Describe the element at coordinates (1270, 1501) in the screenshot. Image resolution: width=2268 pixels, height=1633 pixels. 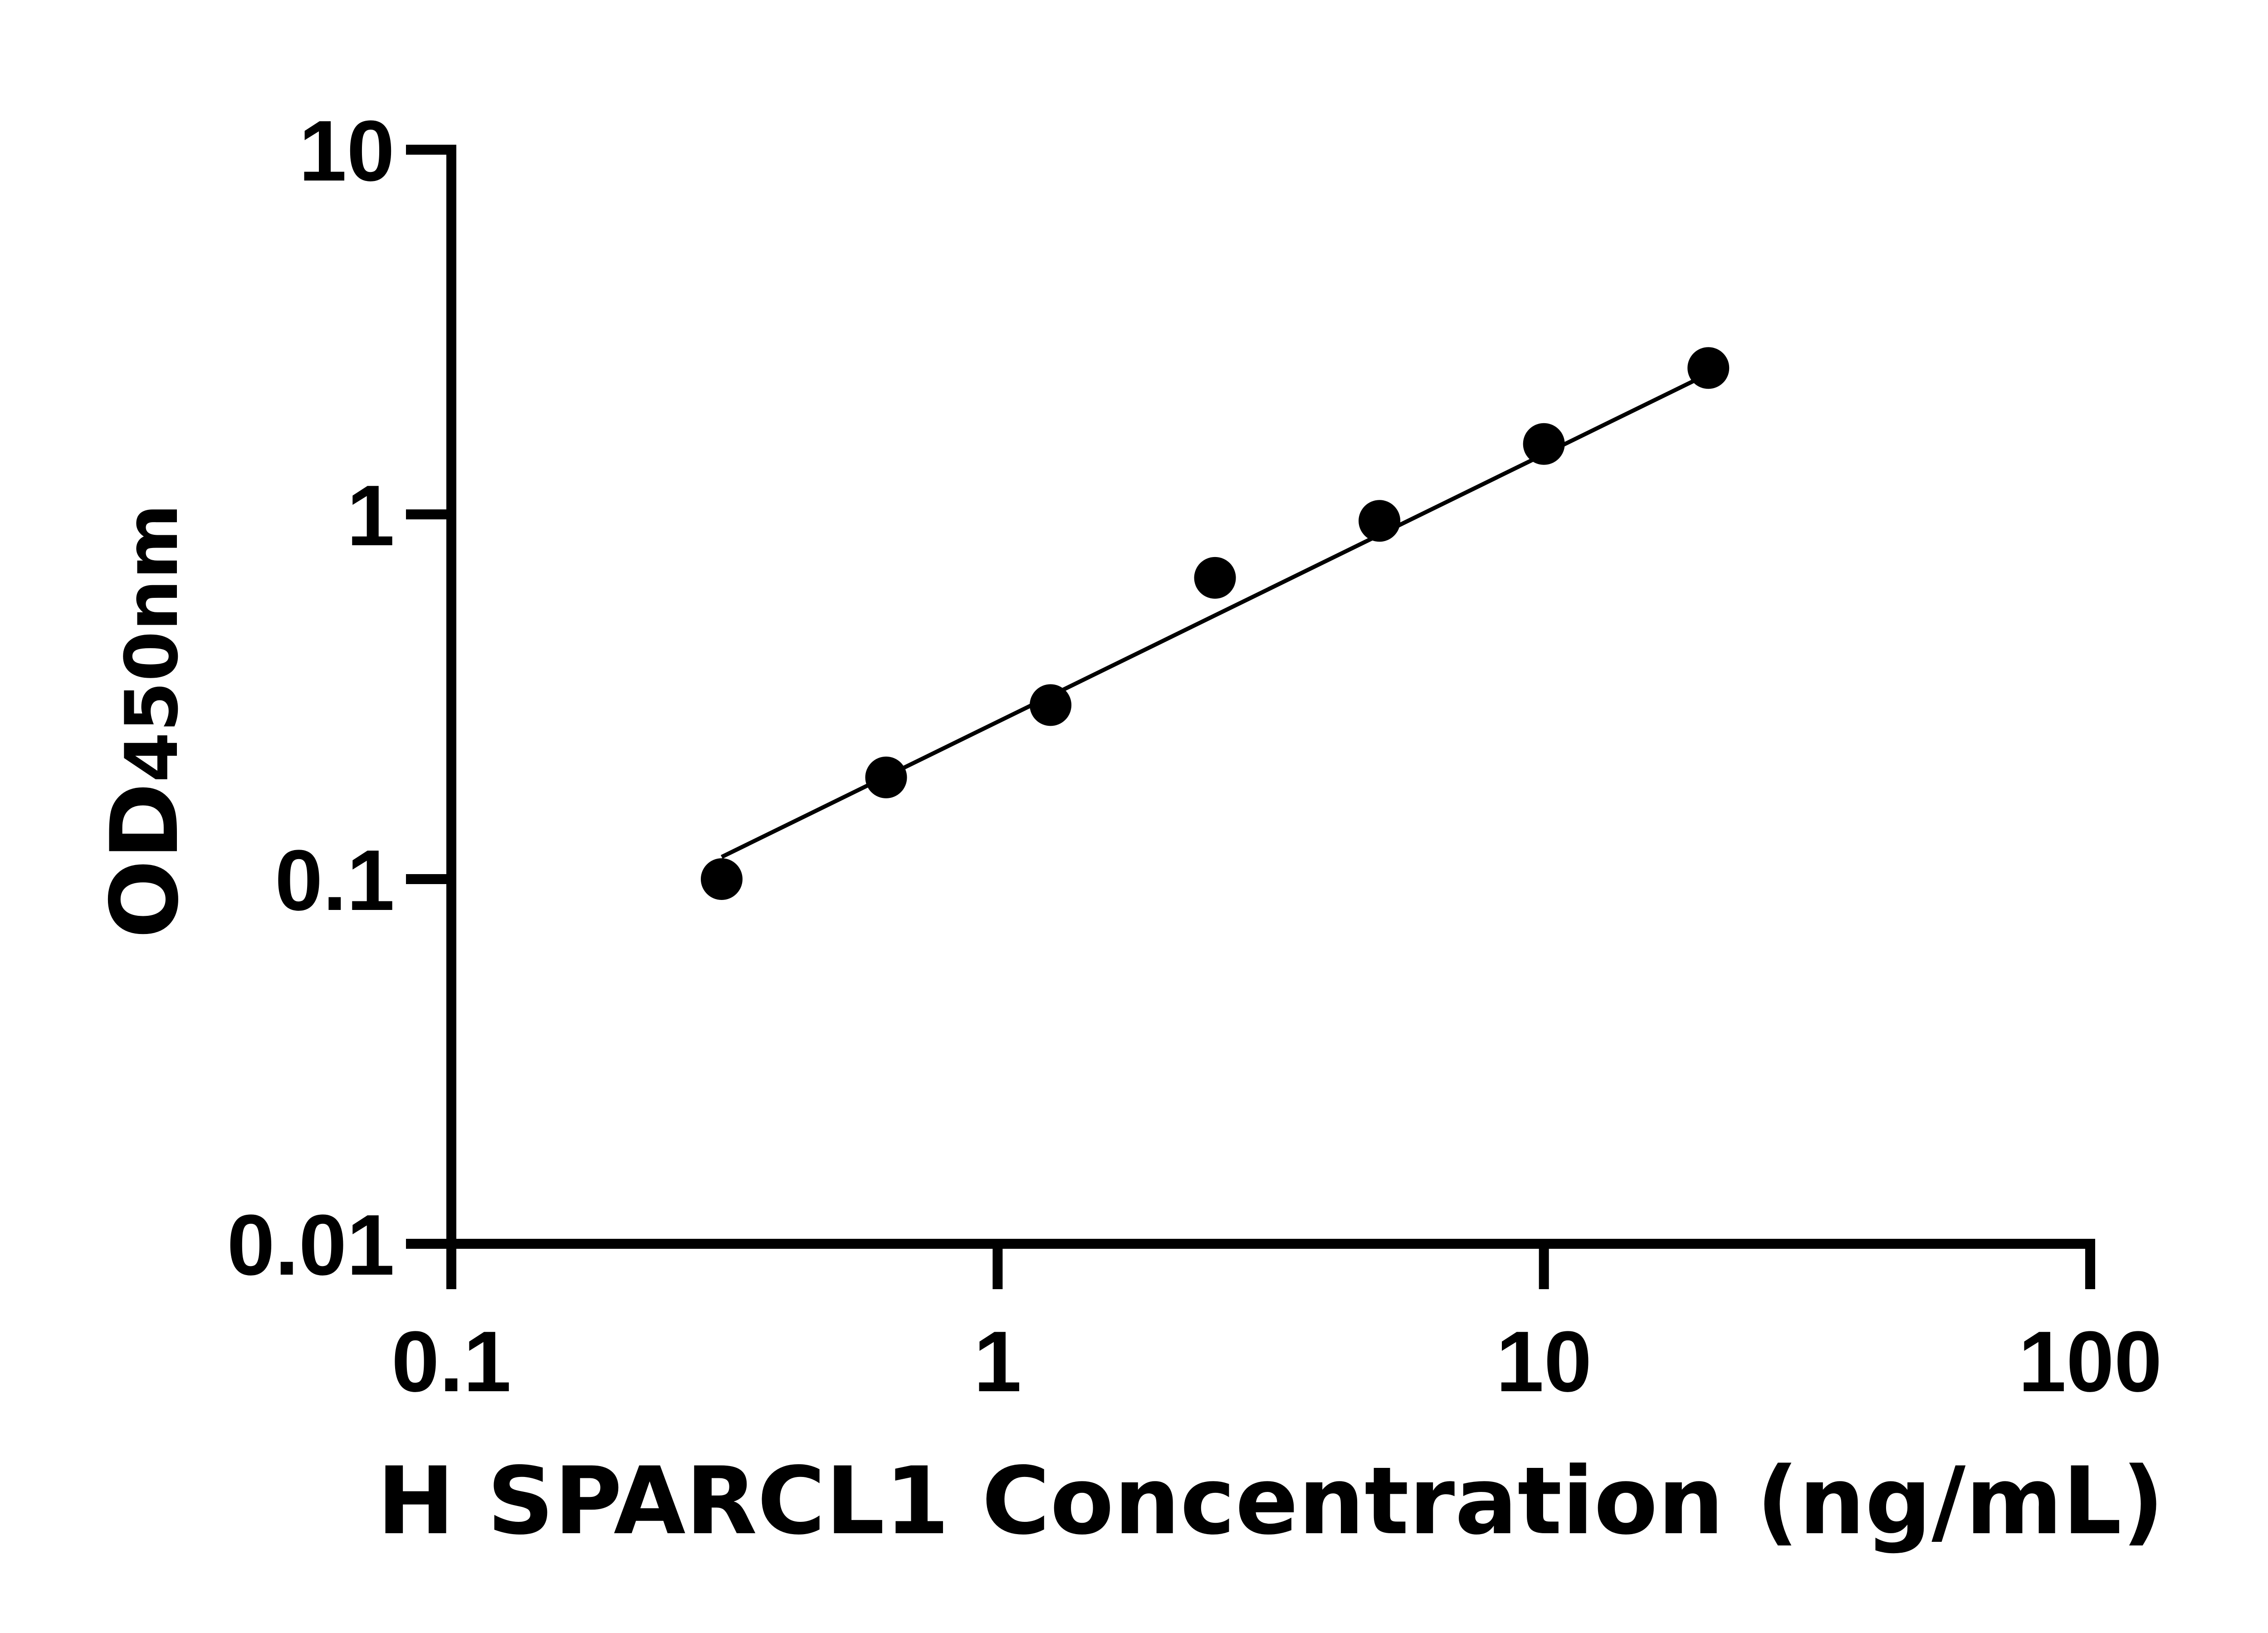
I see `x-axis-label: H SPARCL1 Concentration (ng/mL)` at that location.